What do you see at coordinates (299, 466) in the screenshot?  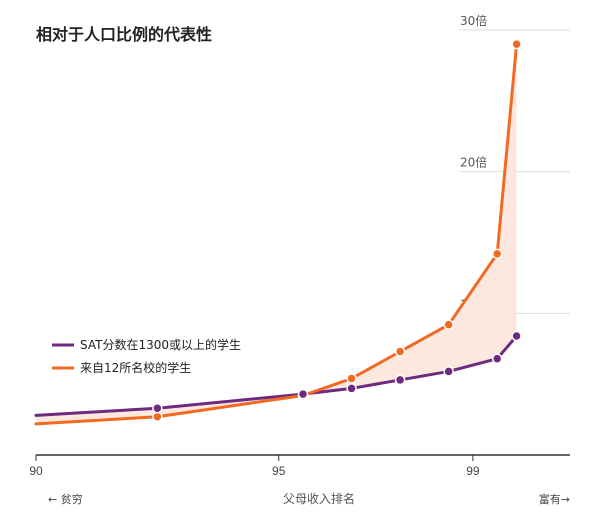 I see `axis-layer: 90 95 99` at bounding box center [299, 466].